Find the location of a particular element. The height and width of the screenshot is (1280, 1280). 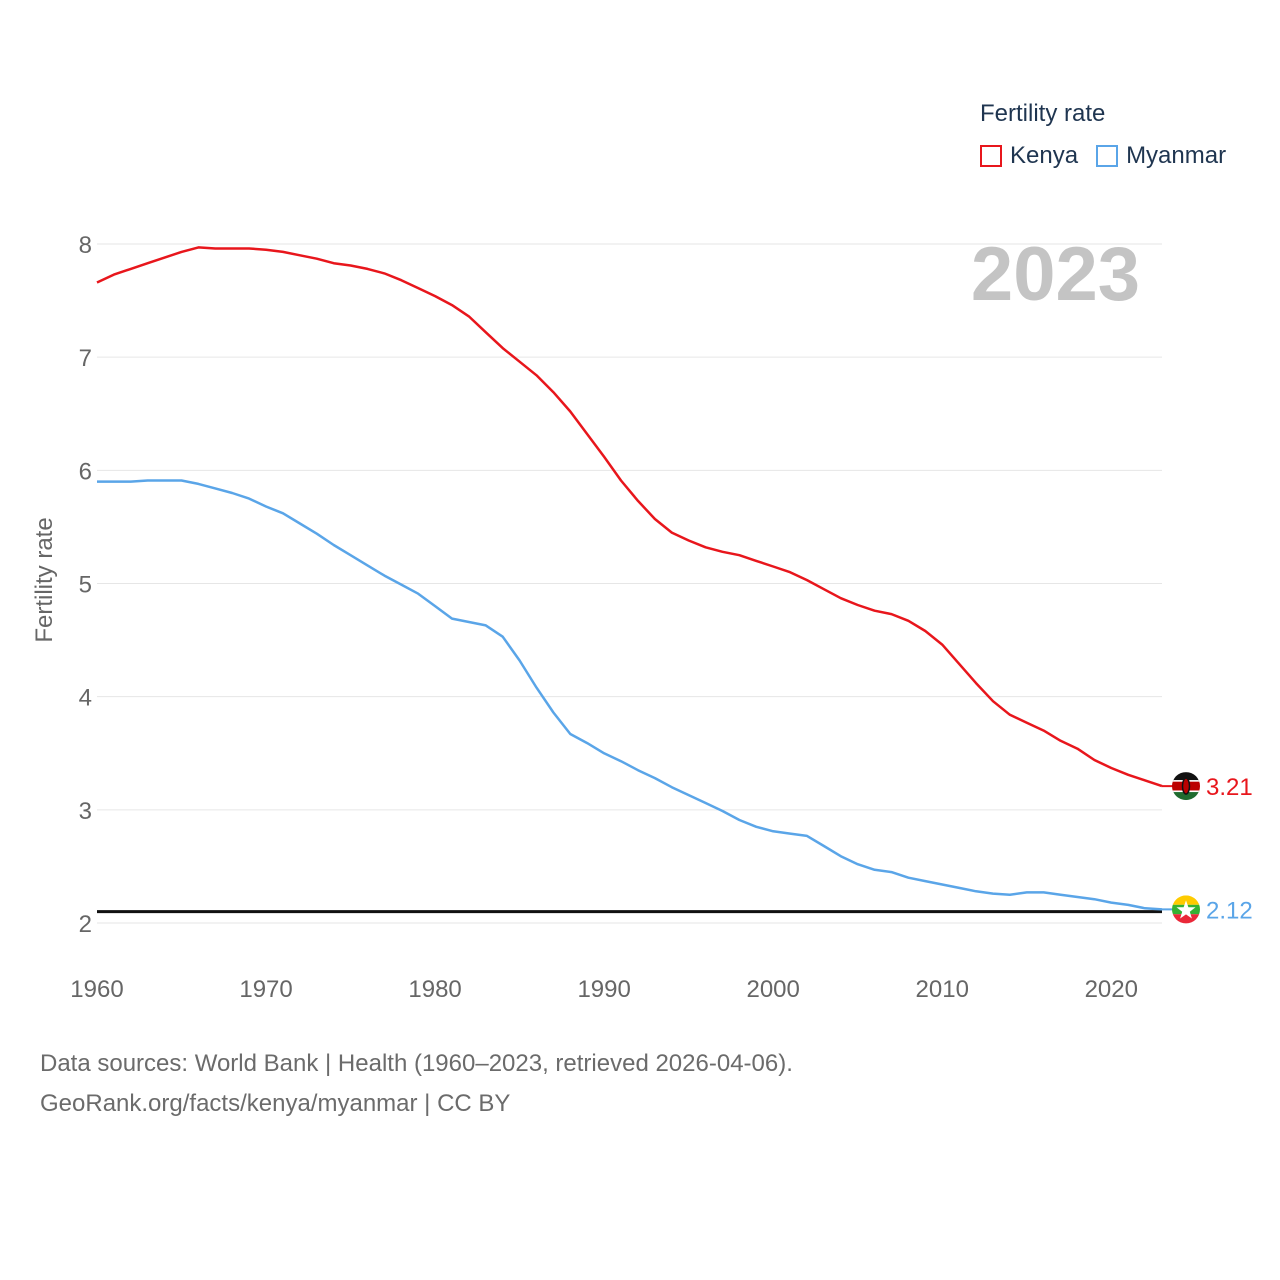

y-tick-label: 2 is located at coordinates (85, 924).